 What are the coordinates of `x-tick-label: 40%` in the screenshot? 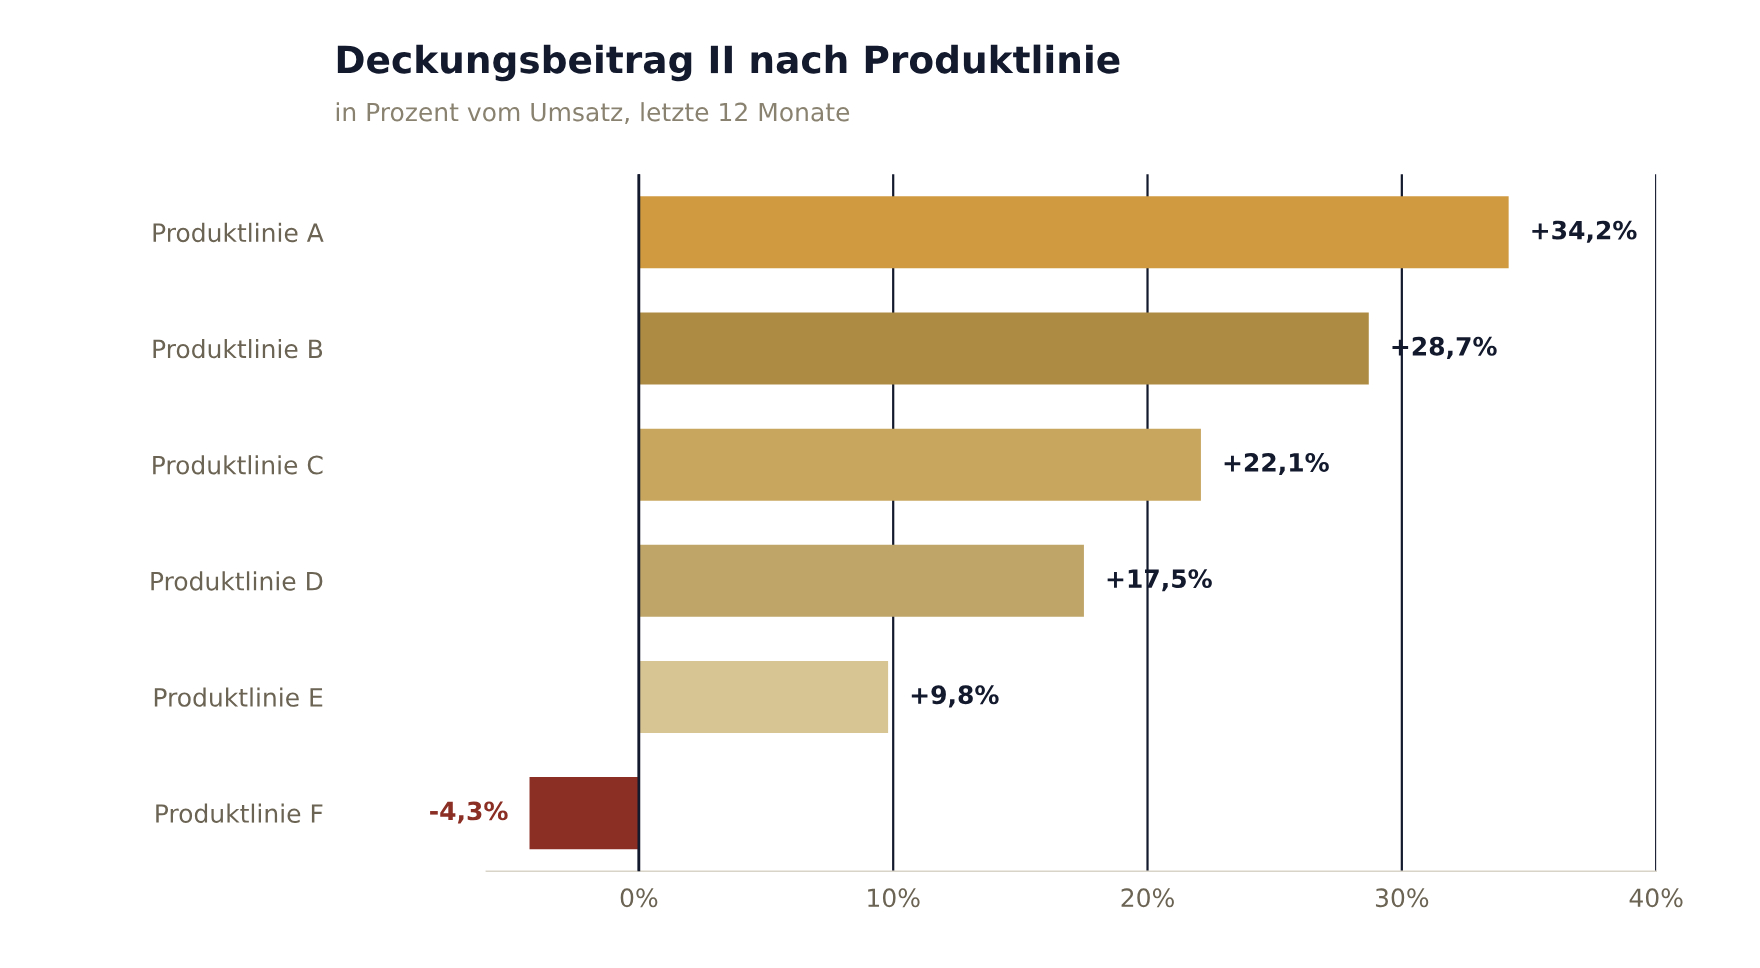 It's located at (1656, 898).